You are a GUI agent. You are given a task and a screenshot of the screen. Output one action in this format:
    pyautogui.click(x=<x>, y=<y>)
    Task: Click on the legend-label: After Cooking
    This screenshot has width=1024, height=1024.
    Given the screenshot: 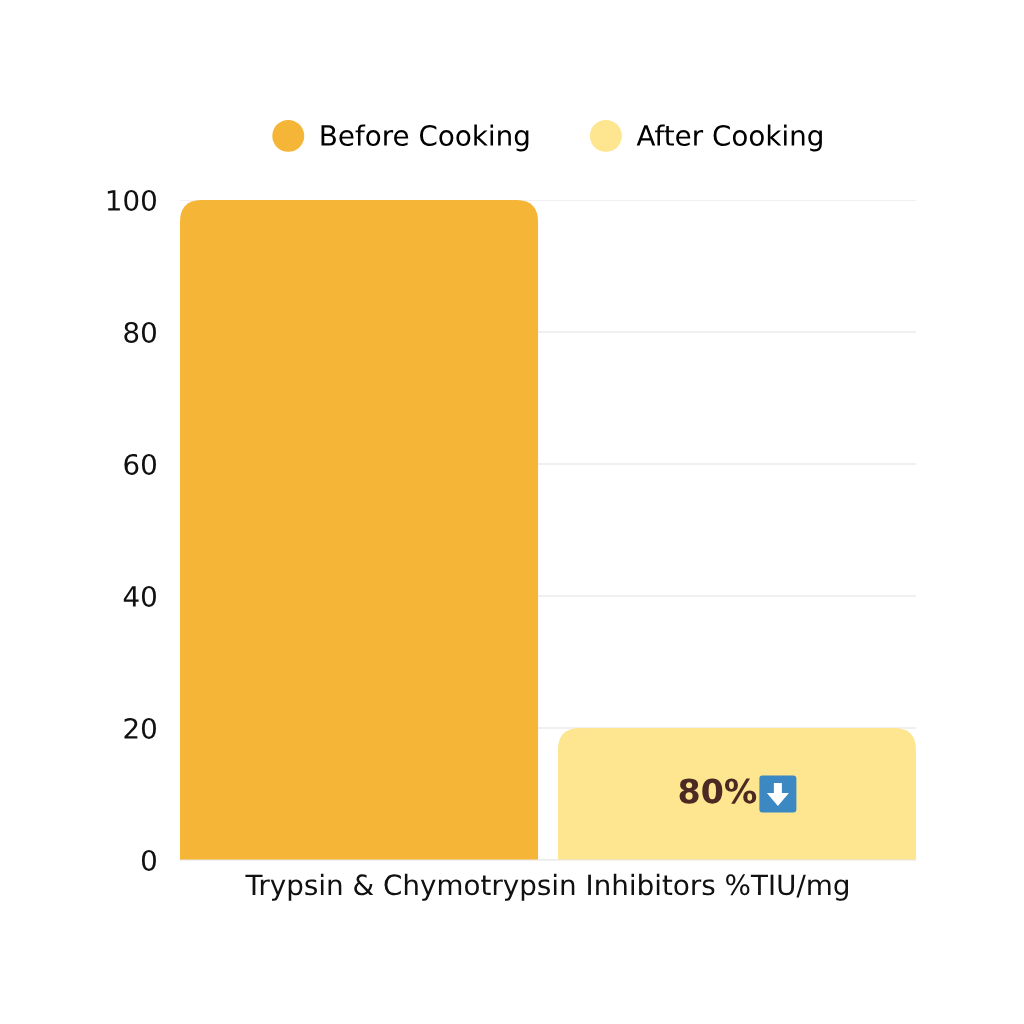 What is the action you would take?
    pyautogui.click(x=729, y=138)
    